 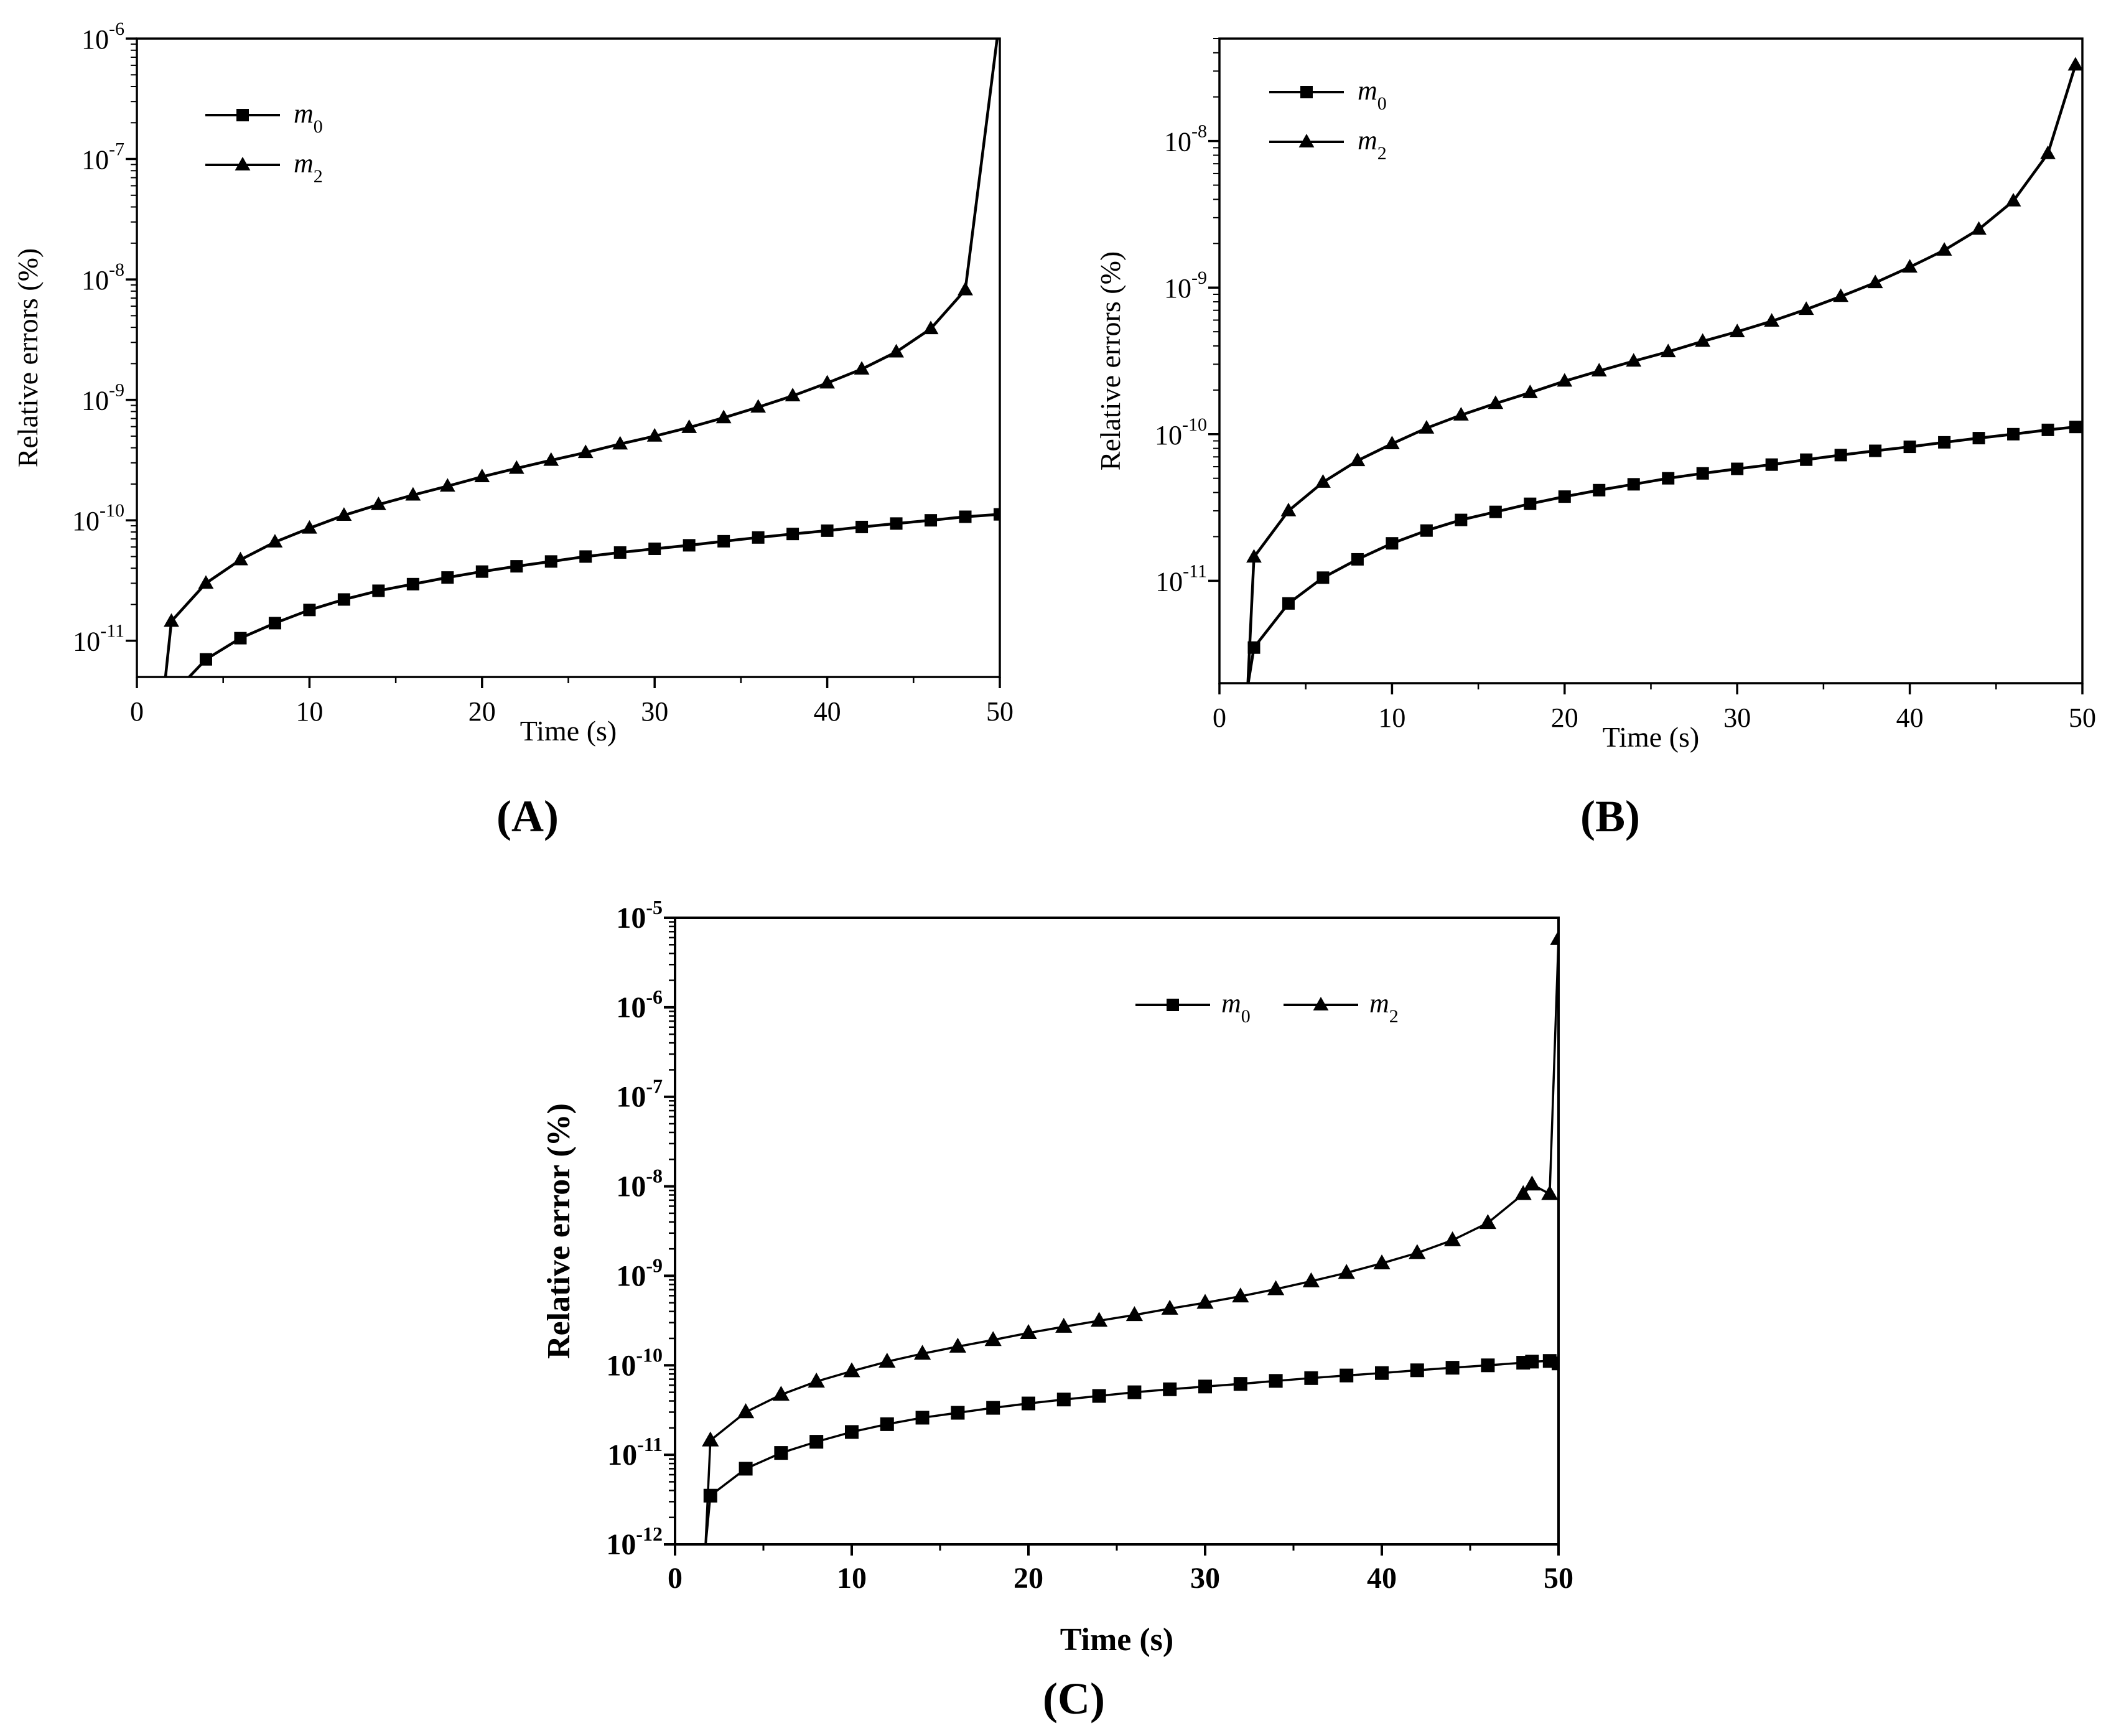 I want to click on legend-item-m2: m2, so click(x=264, y=167).